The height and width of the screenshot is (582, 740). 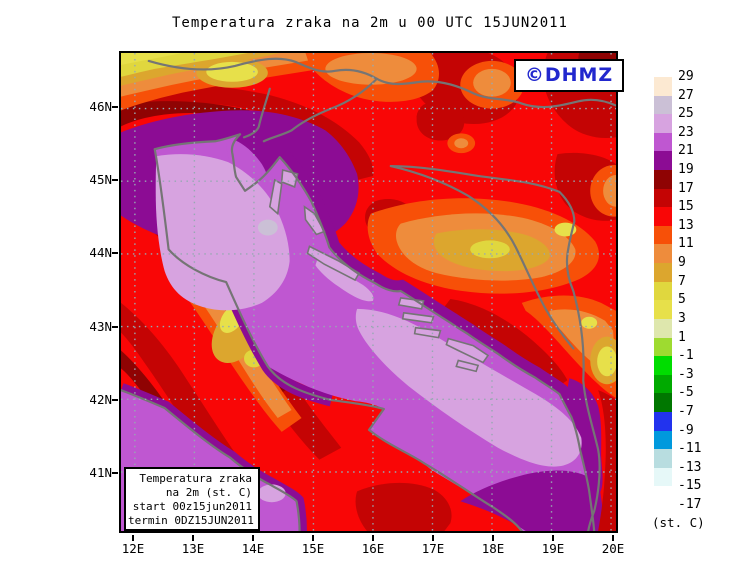 I want to click on dhmz-label: ©DHMZ, so click(x=569, y=75).